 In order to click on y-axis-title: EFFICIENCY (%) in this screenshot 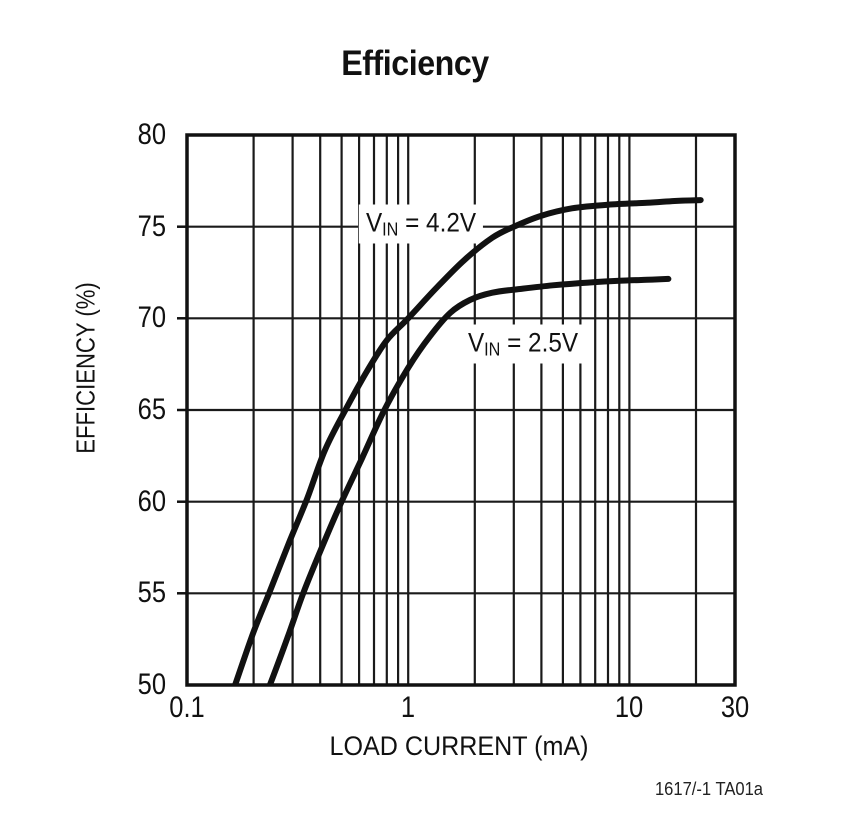, I will do `click(85, 368)`.